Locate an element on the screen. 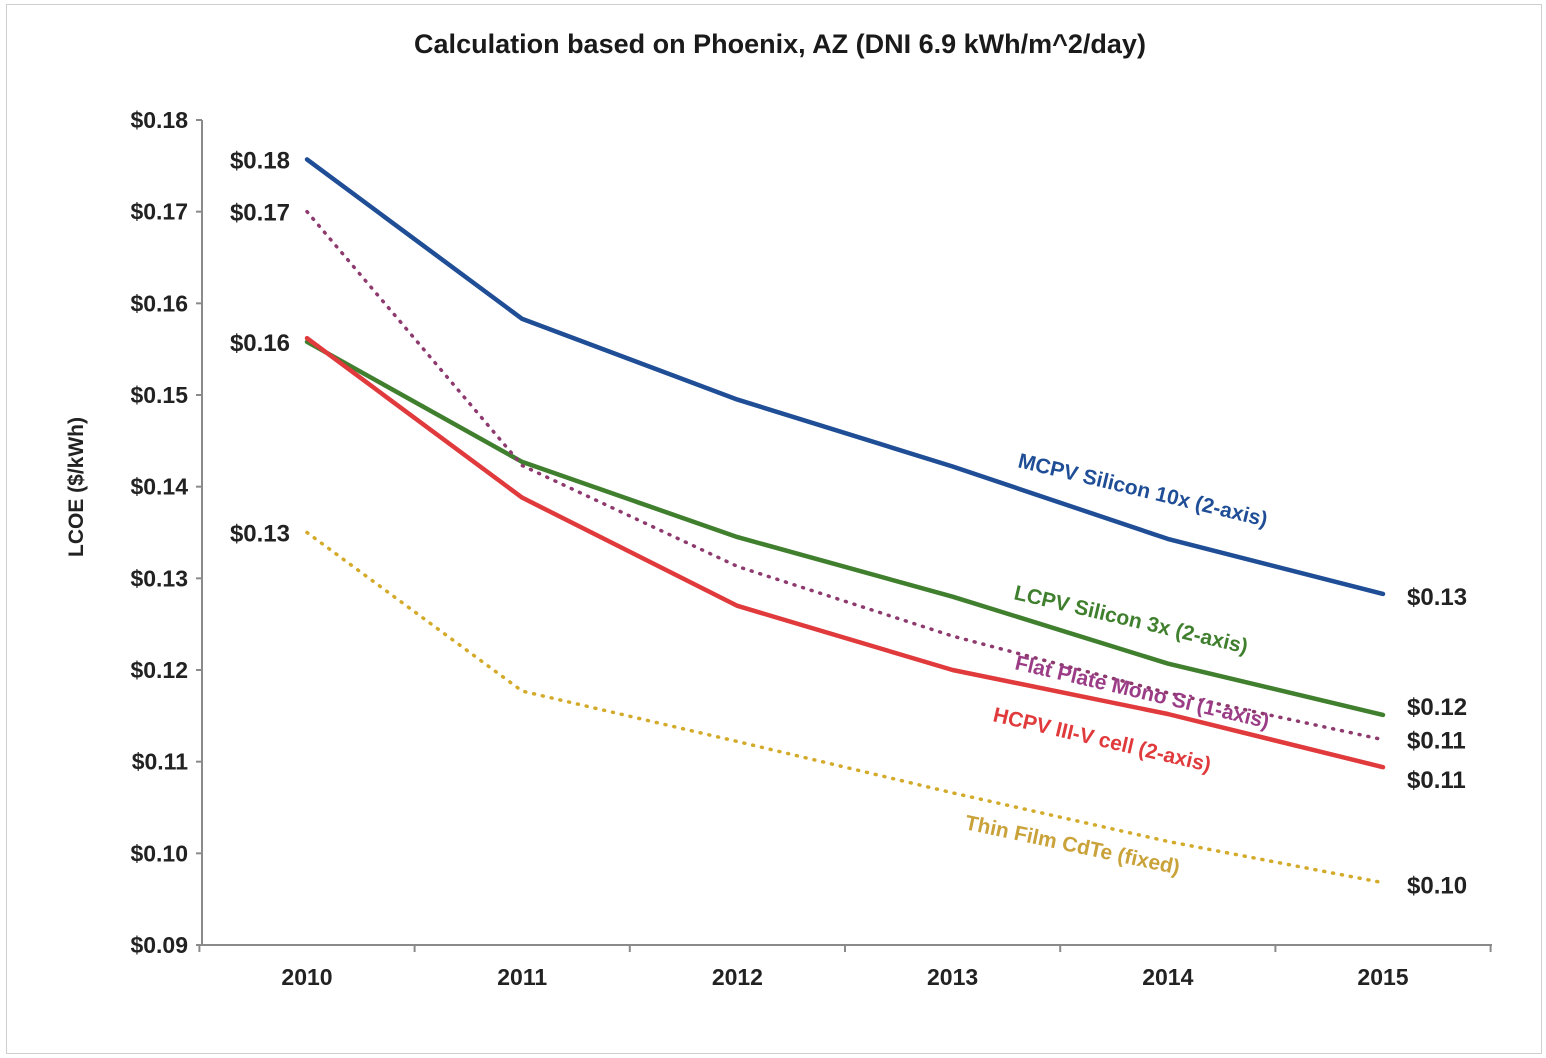 The image size is (1546, 1058). series-name-label: Thin Film CdTe (fixed) is located at coordinates (1072, 845).